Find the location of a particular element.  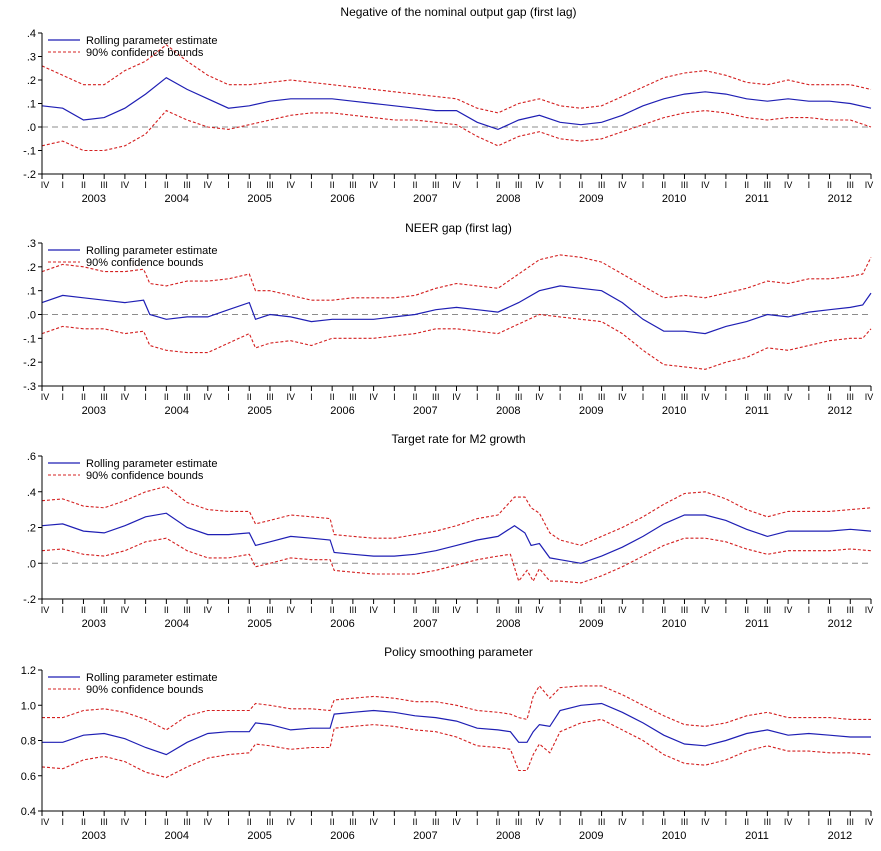

y-tick-label: .3 is located at coordinates (31, 58).